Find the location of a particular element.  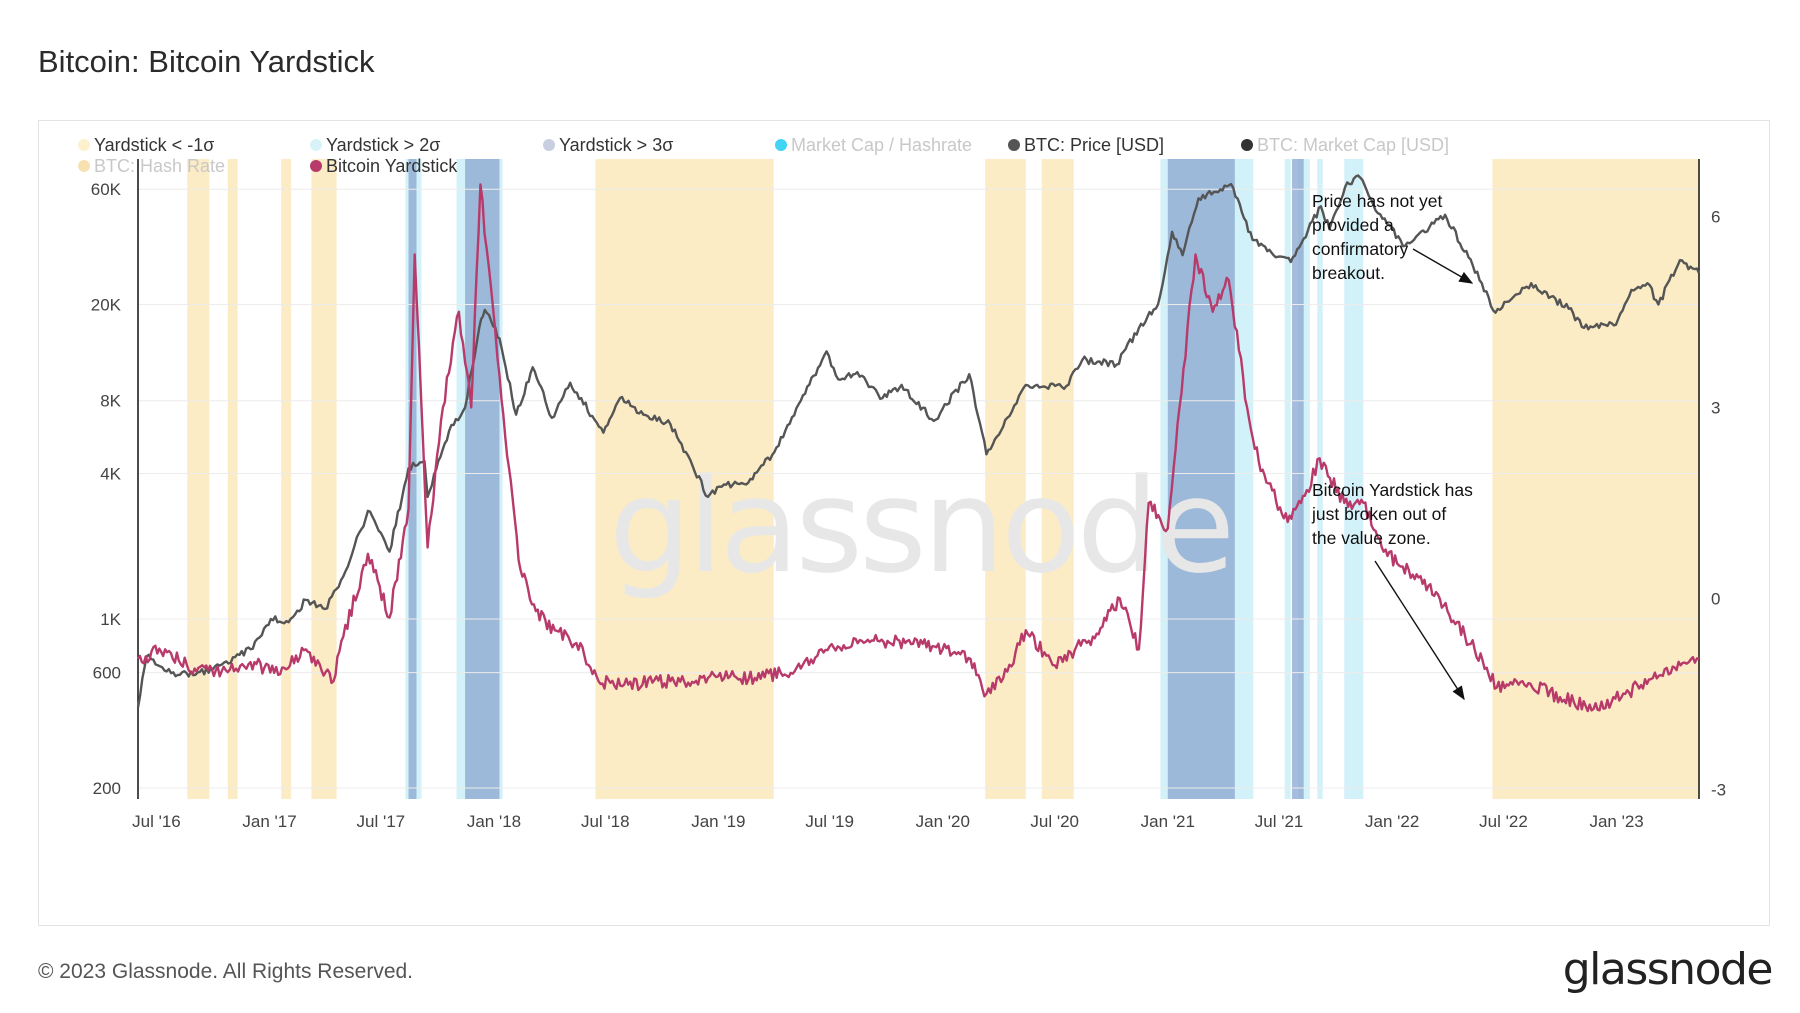

legend-item-label: BTC: Hash Rate is located at coordinates (159, 166).